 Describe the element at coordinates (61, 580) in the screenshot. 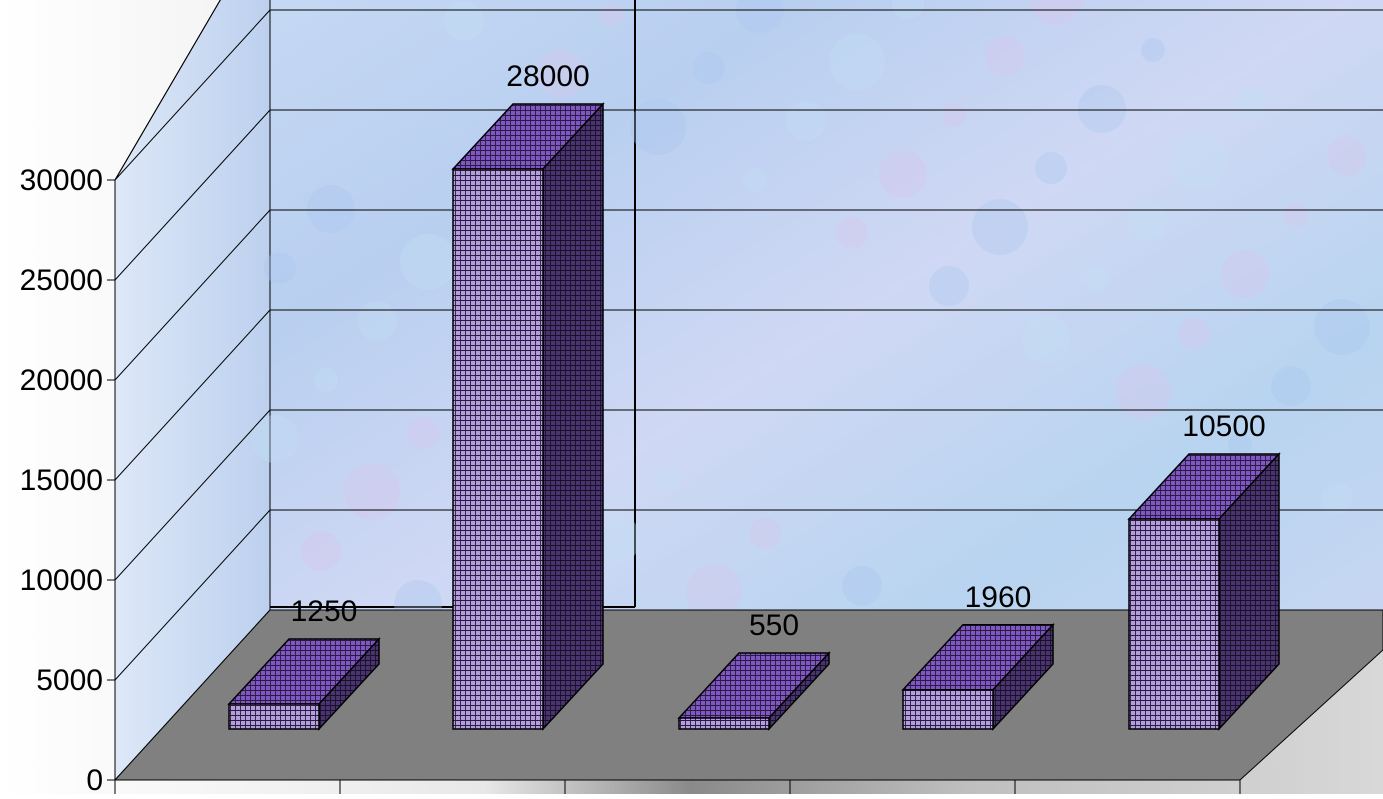

I see `y-tick-label: 10000` at that location.